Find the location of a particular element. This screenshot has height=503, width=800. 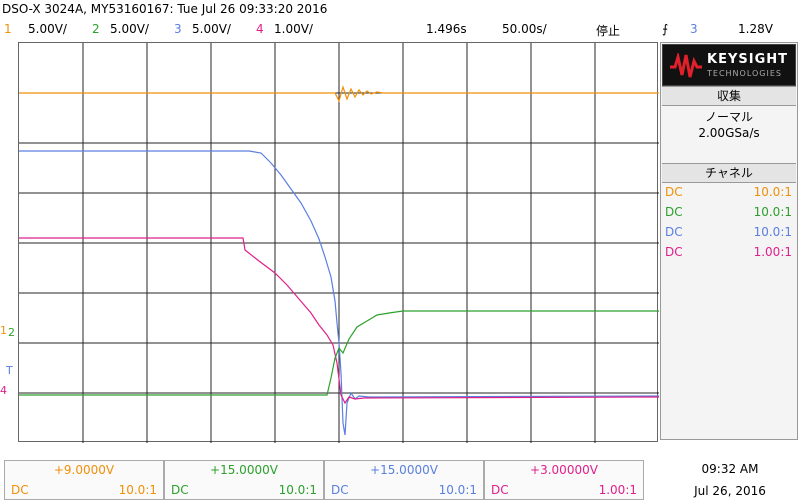

ch2-offset-probe: 10.0:1 is located at coordinates (297, 490).